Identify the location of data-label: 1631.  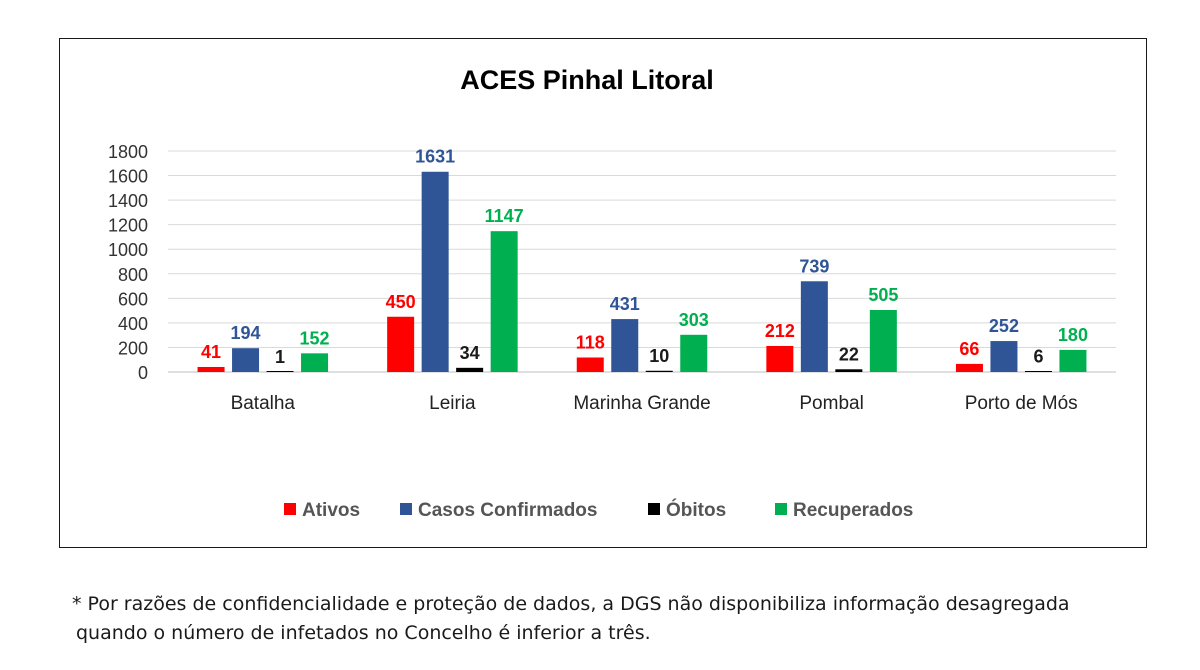
(435, 157).